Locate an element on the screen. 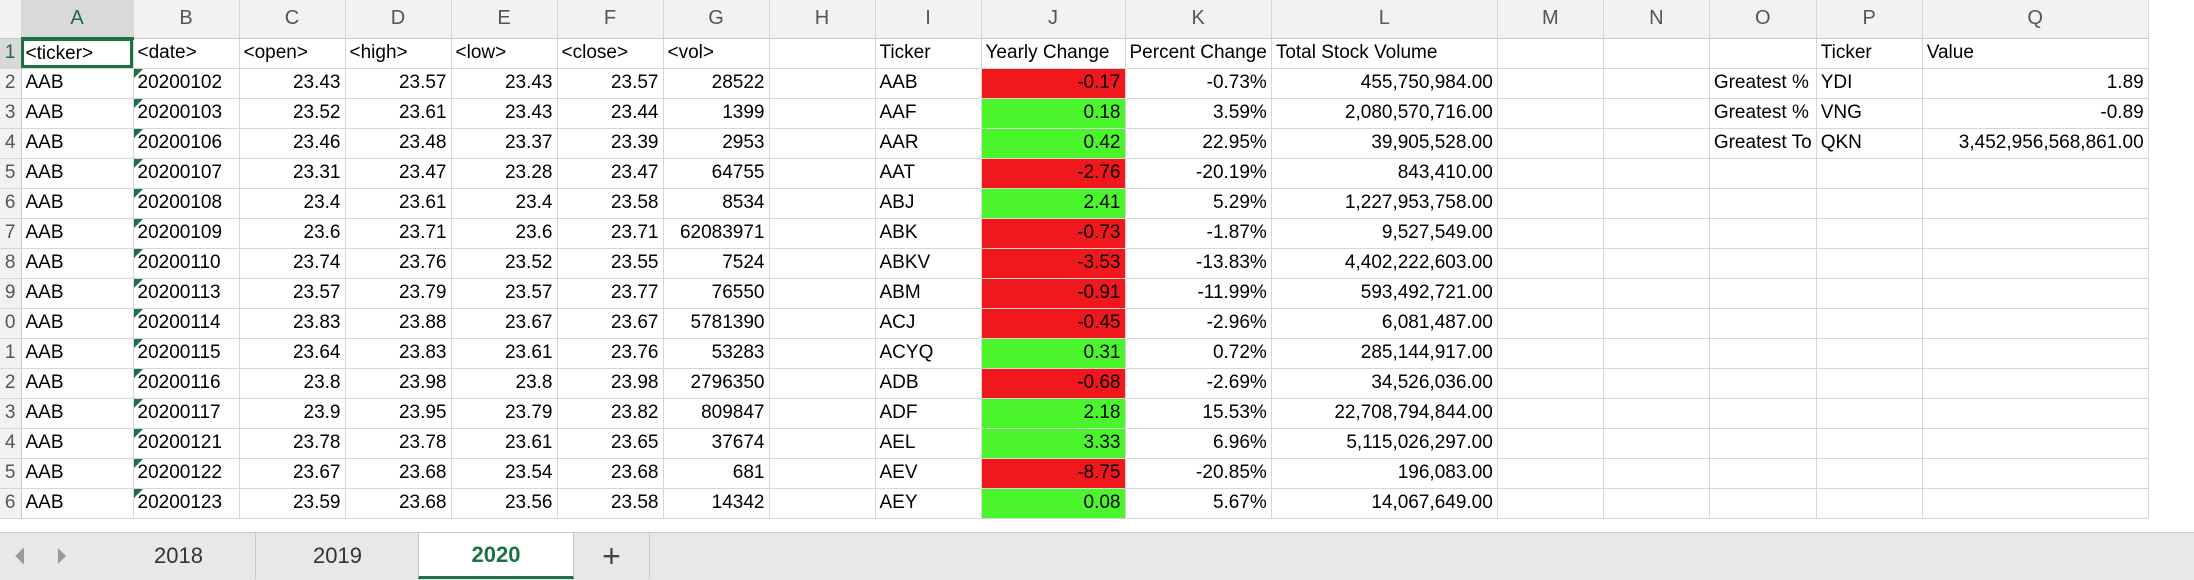  cell-e-16: 23.56 is located at coordinates (504, 503).